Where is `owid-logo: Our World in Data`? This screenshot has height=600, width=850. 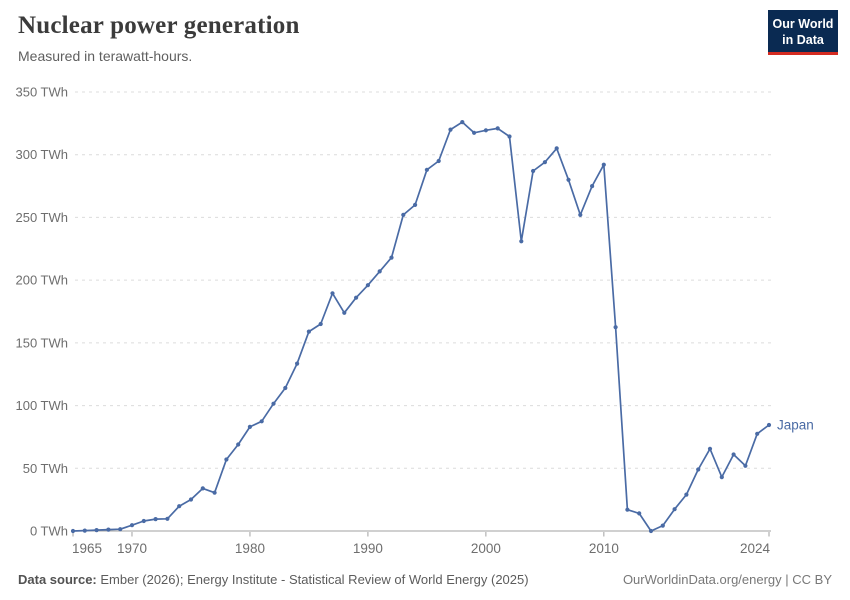
owid-logo: Our World in Data is located at coordinates (803, 32).